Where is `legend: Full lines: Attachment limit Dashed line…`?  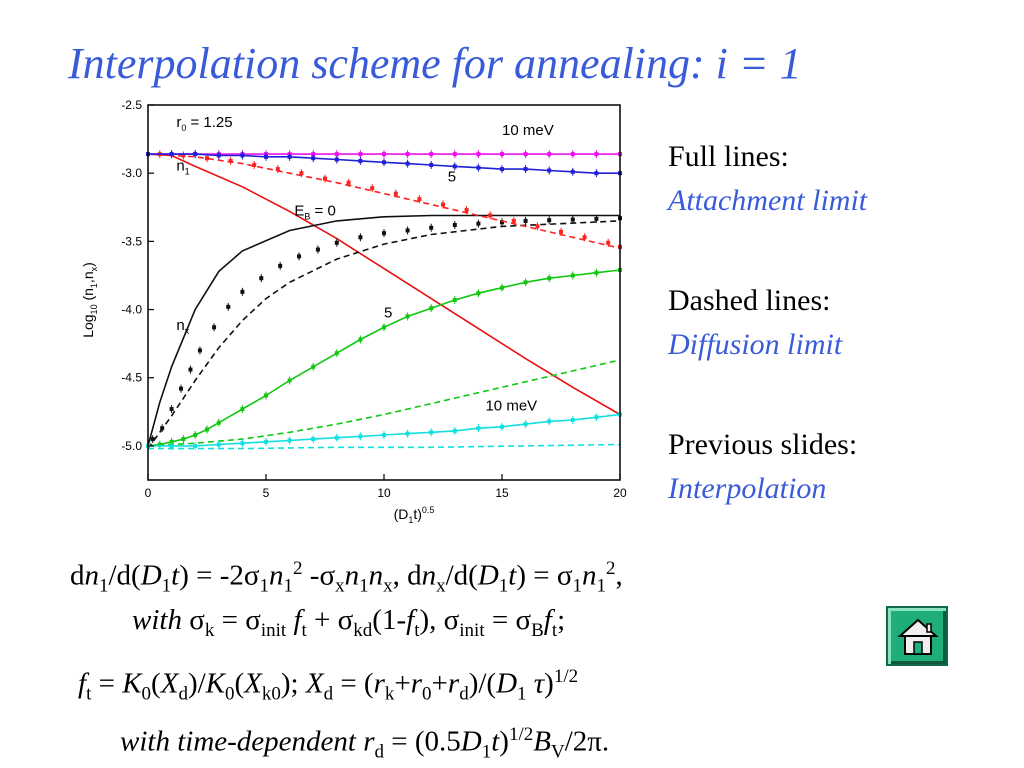 legend: Full lines: Attachment limit Dashed line… is located at coordinates (767, 323).